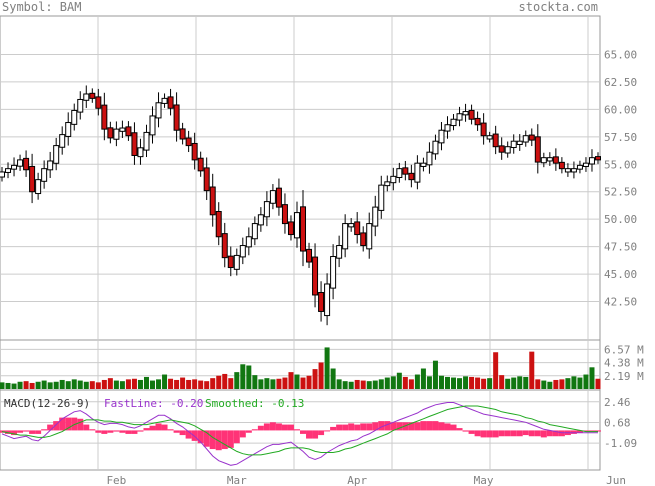 Image resolution: width=655 pixels, height=486 pixels. Describe the element at coordinates (620, 192) in the screenshot. I see `price-tick-label: 52.50` at that location.